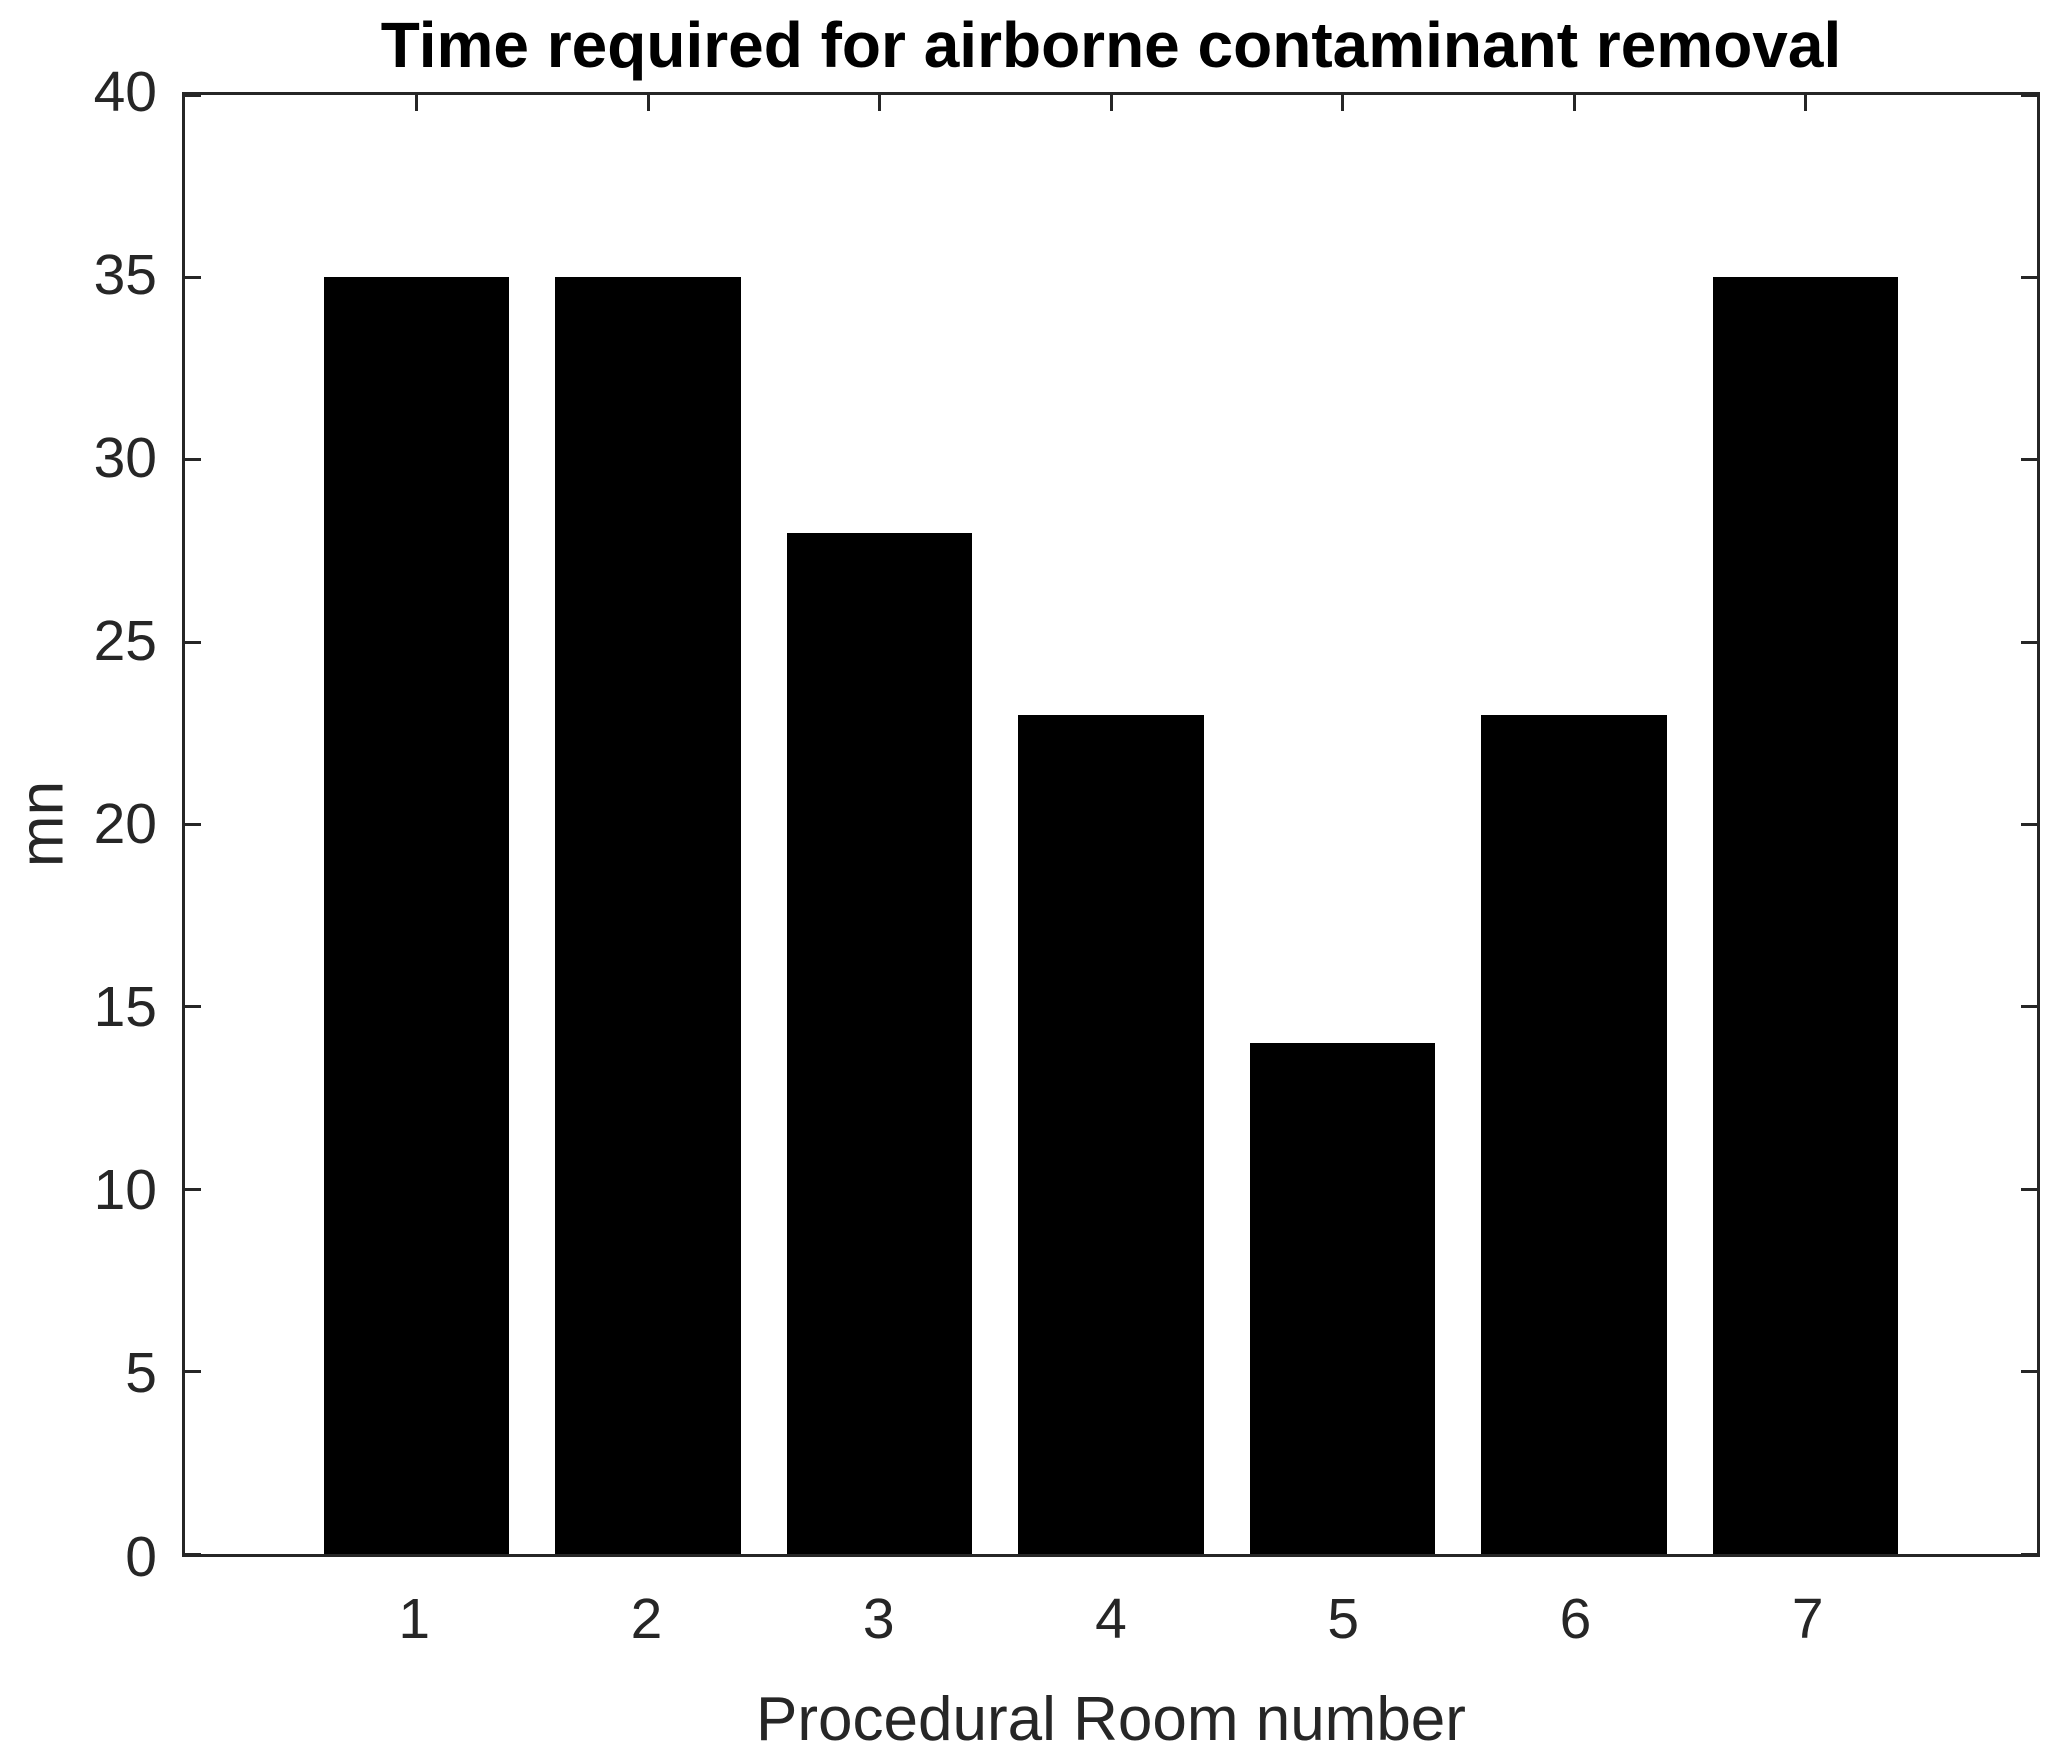 The height and width of the screenshot is (1748, 2060). Describe the element at coordinates (141, 1373) in the screenshot. I see `y-tick-label: 5` at that location.